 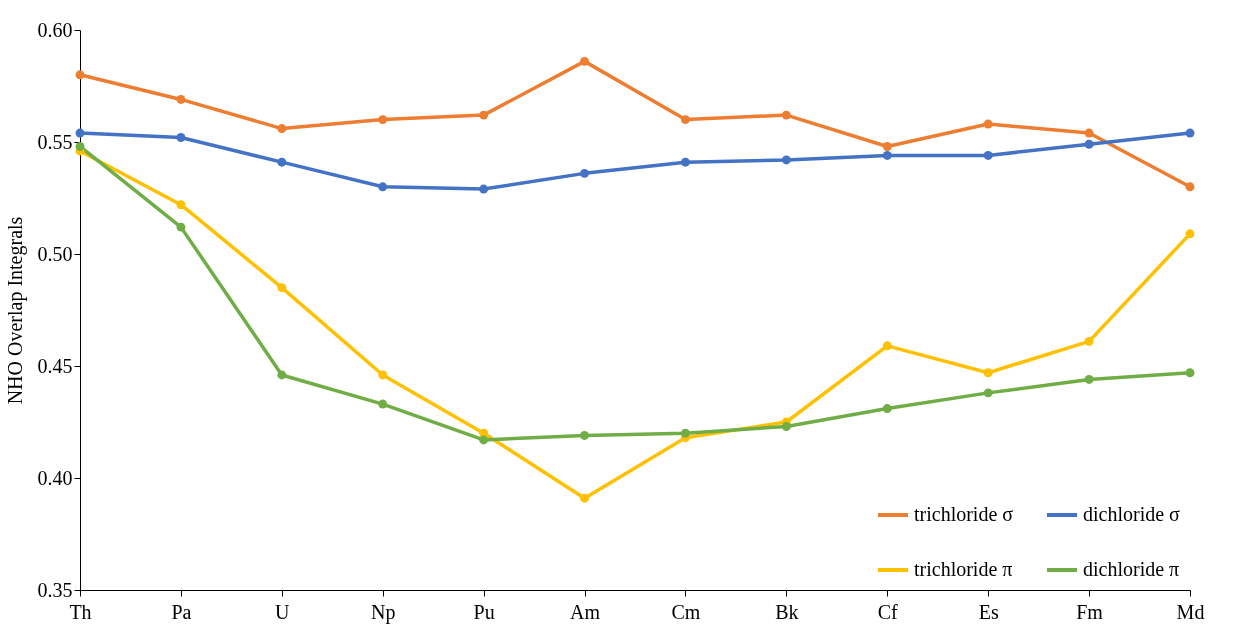 I want to click on y-tick-label: 0.35, so click(x=55, y=589).